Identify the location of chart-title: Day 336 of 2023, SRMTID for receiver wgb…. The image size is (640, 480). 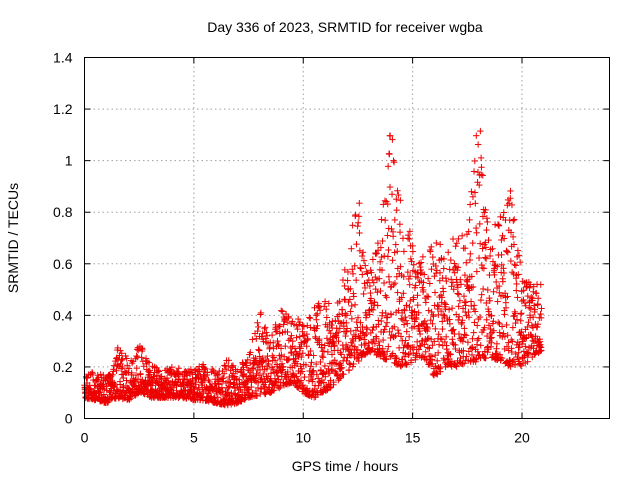
(345, 27).